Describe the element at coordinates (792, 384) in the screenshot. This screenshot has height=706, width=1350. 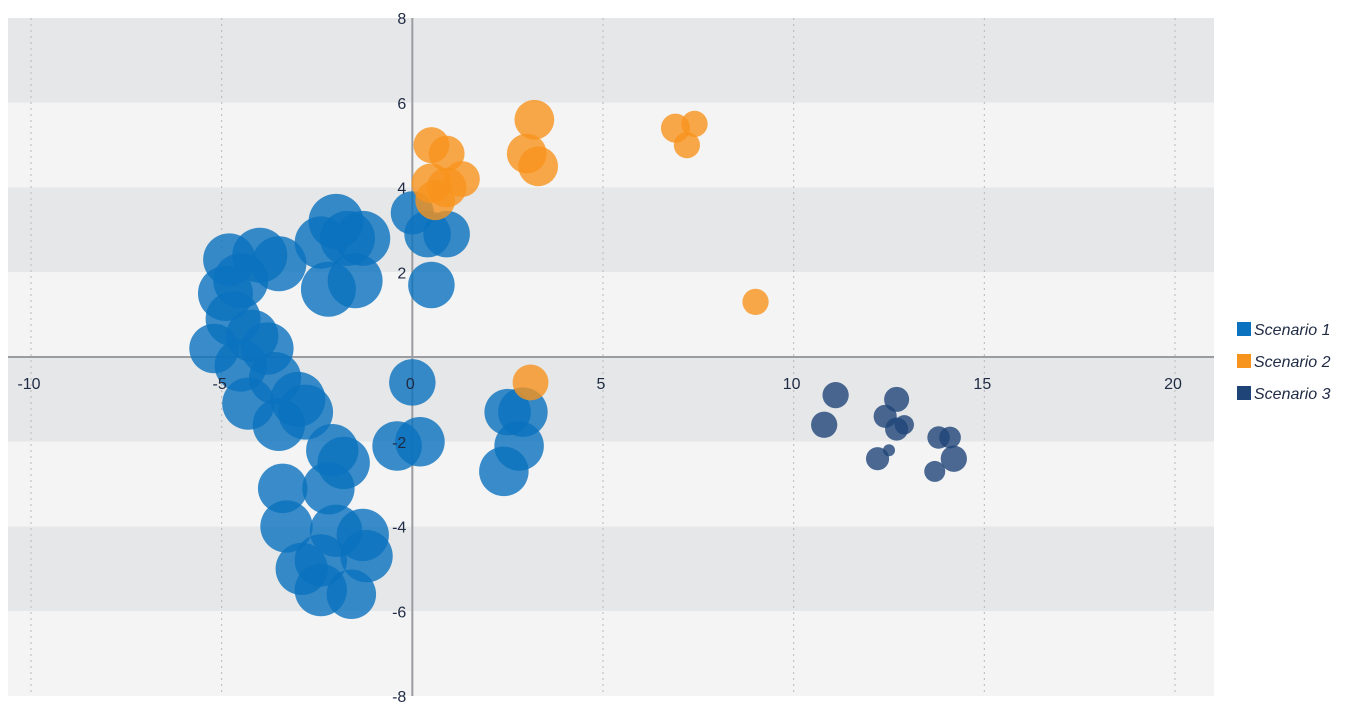
I see `x-tick-label: 10` at that location.